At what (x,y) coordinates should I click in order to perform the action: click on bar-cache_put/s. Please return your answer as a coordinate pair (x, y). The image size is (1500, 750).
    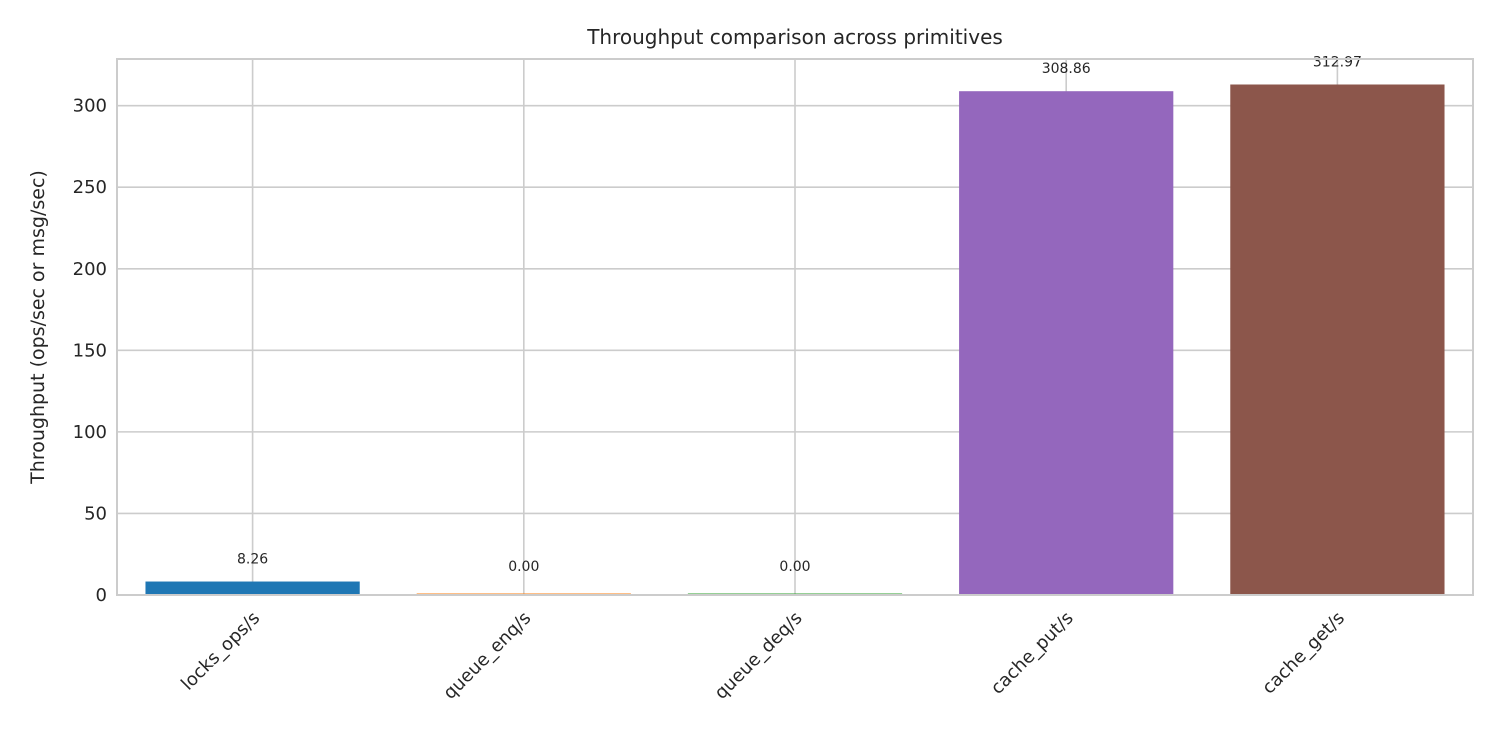
    Looking at the image, I should click on (1066, 343).